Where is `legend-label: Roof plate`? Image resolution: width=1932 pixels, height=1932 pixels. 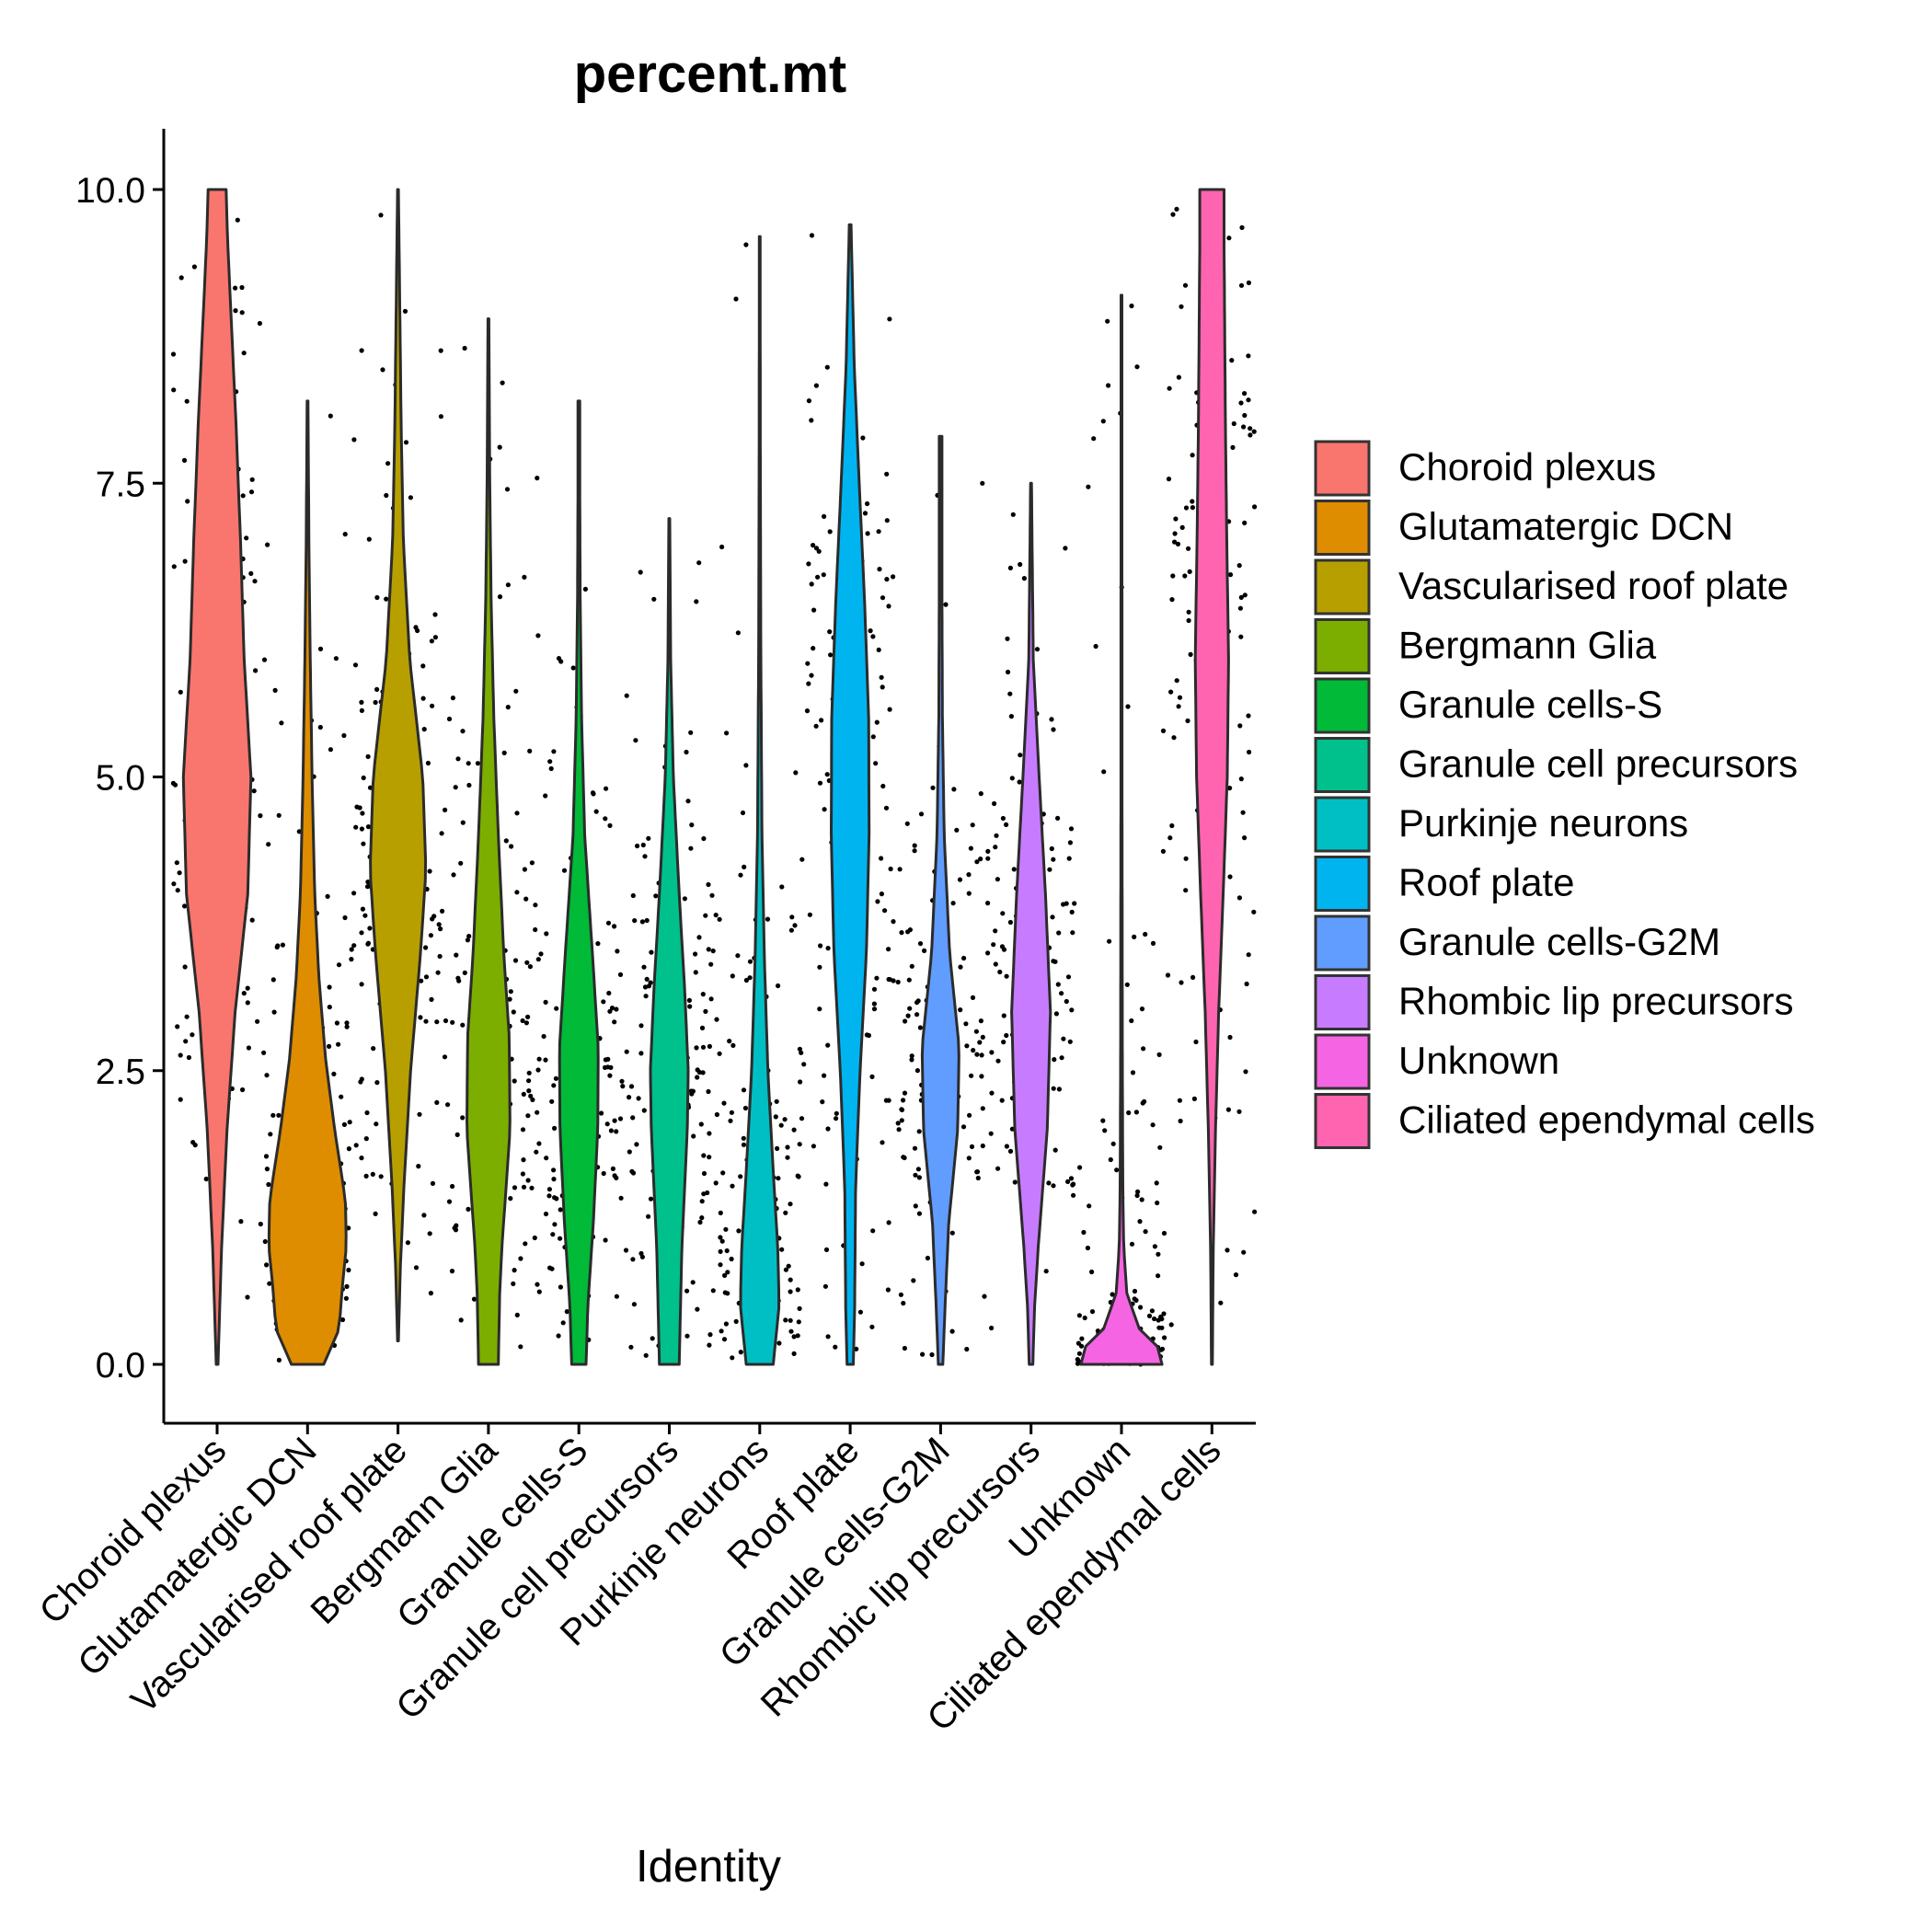 legend-label: Roof plate is located at coordinates (1486, 882).